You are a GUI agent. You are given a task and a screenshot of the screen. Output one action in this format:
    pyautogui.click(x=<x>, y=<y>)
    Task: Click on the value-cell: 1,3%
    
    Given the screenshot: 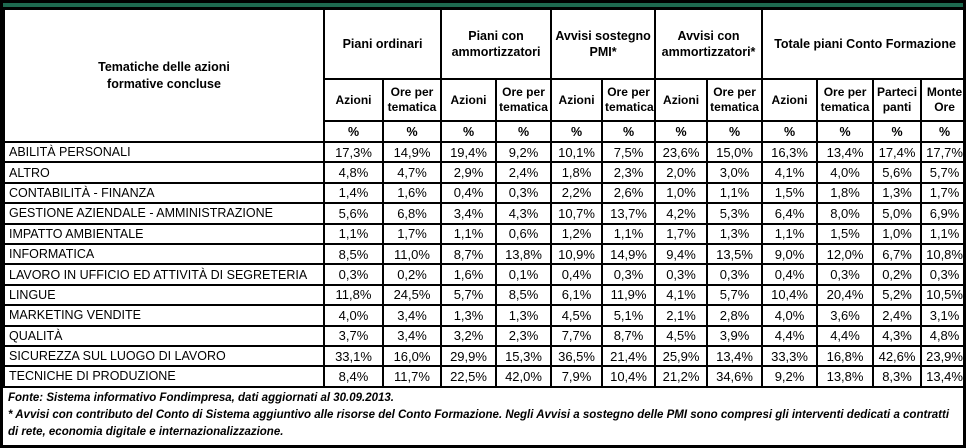 What is the action you would take?
    pyautogui.click(x=469, y=315)
    